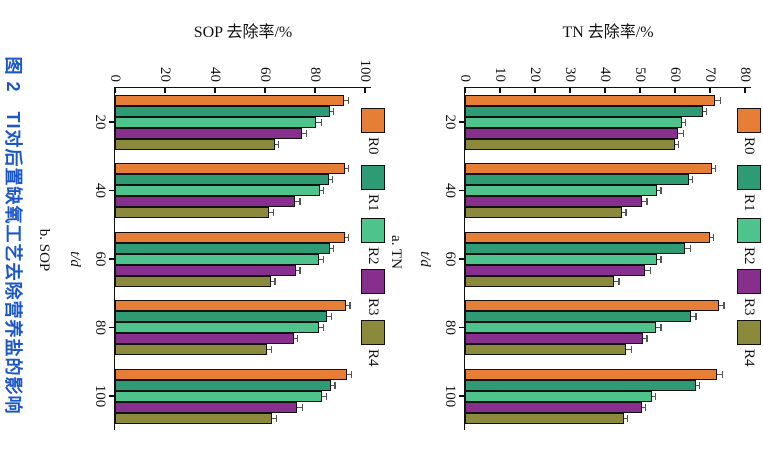 The width and height of the screenshot is (763, 471). Describe the element at coordinates (465, 78) in the screenshot. I see `y-tick-label-a: 0` at that location.